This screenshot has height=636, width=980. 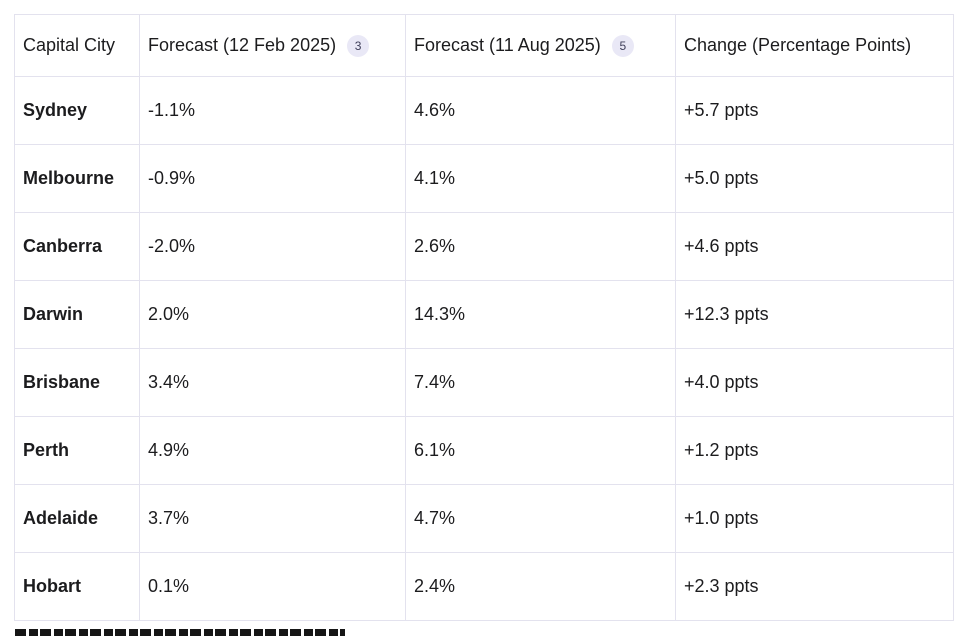 What do you see at coordinates (814, 518) in the screenshot?
I see `change-cell: +1.0 ppts` at bounding box center [814, 518].